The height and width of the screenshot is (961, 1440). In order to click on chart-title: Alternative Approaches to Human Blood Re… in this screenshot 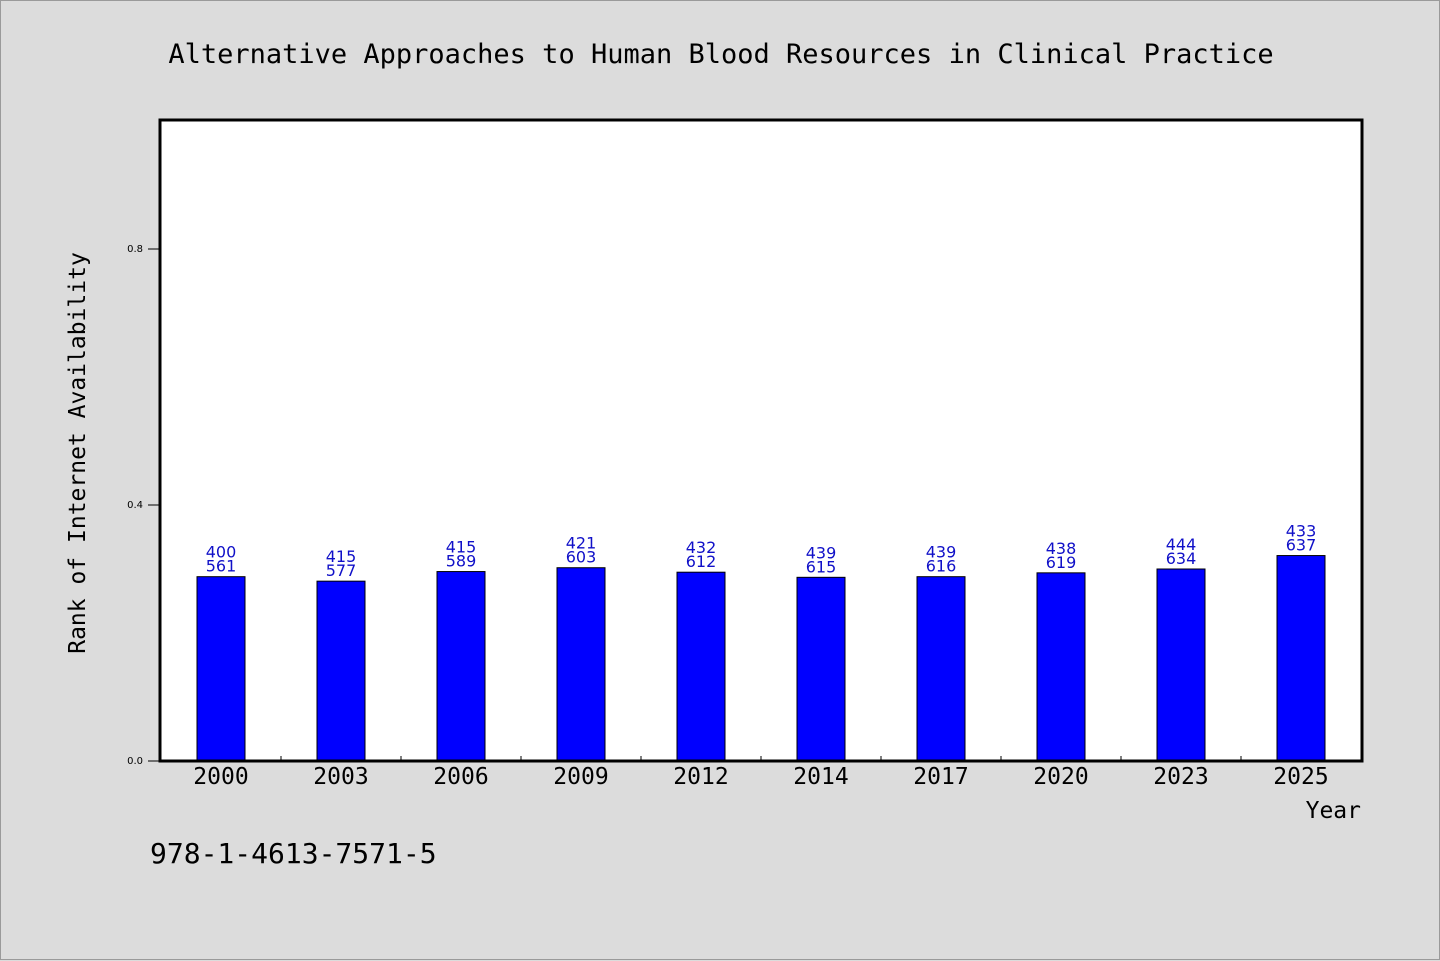, I will do `click(720, 54)`.